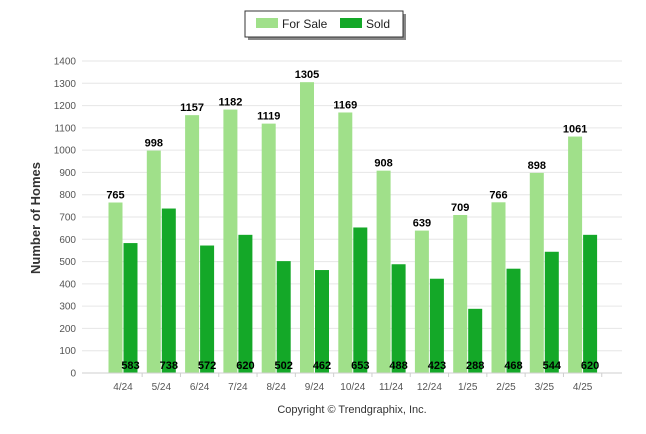 The width and height of the screenshot is (646, 434). What do you see at coordinates (475, 366) in the screenshot?
I see `data-label-sold: 288` at bounding box center [475, 366].